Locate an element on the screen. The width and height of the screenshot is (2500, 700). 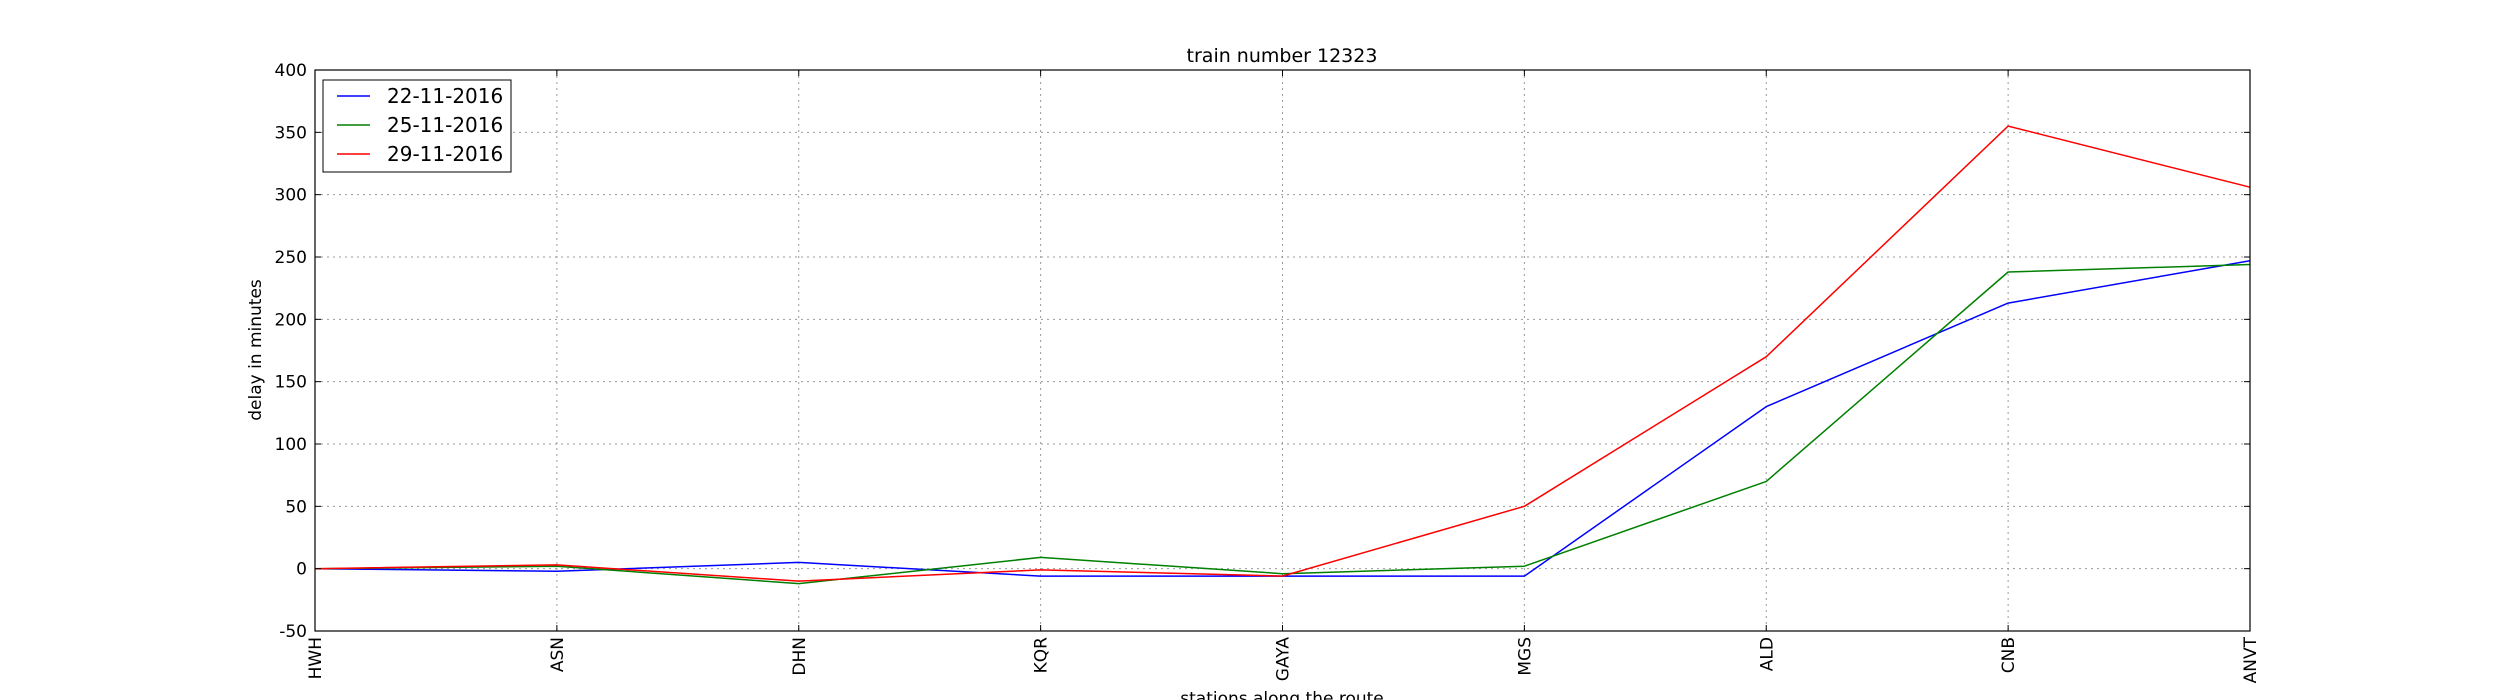
x-tick-label: HWH is located at coordinates (316, 658).